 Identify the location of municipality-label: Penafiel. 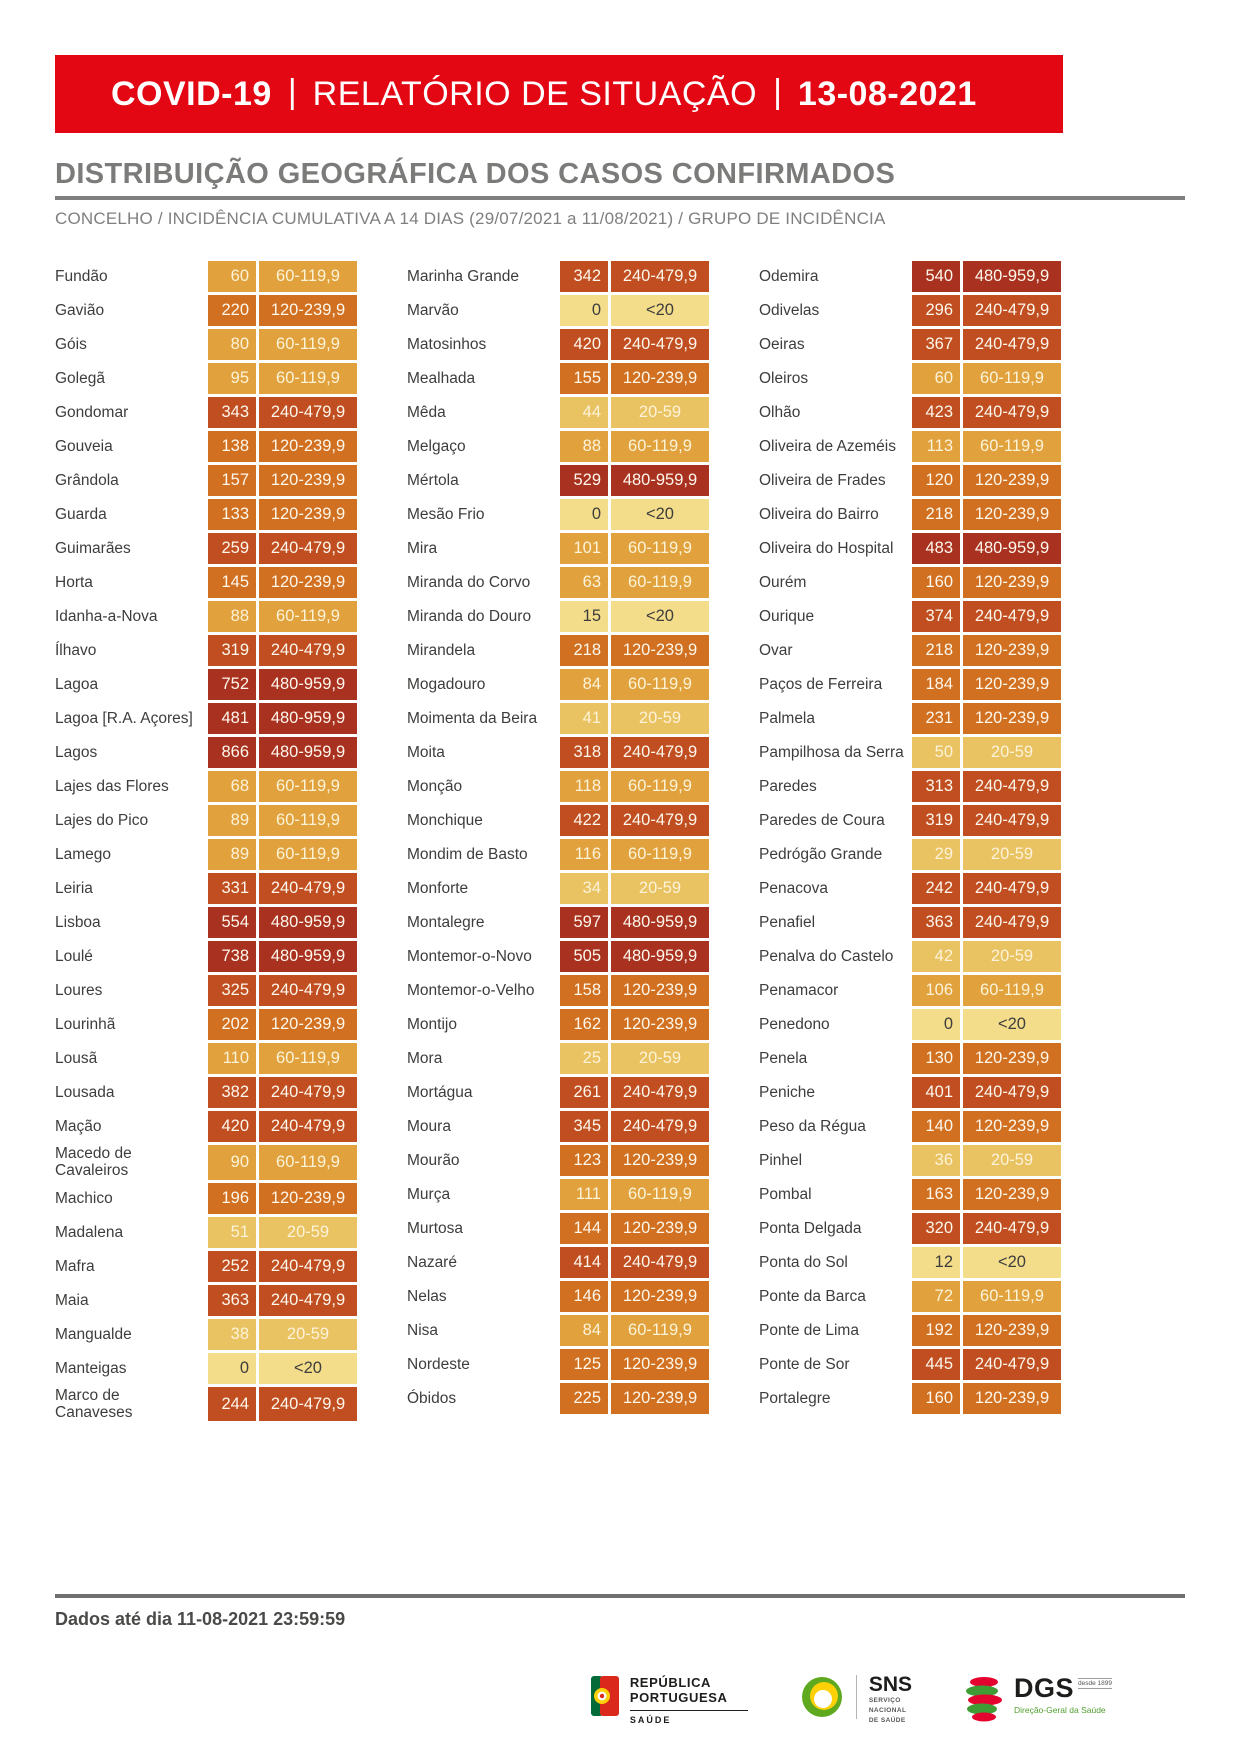
(787, 922).